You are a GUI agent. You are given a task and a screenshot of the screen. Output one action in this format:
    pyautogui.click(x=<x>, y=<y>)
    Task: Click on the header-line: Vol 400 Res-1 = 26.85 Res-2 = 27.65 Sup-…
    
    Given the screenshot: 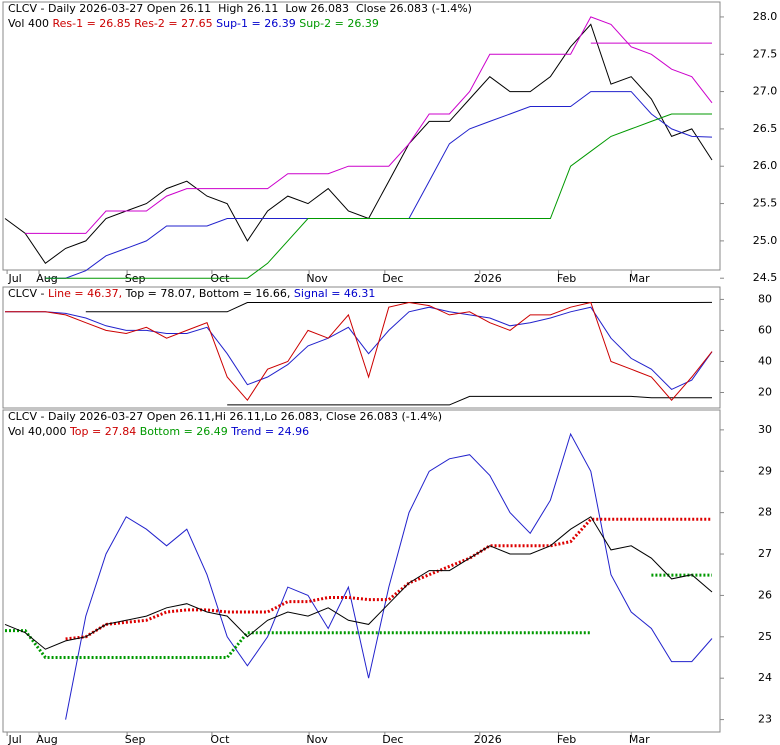 What is the action you would take?
    pyautogui.click(x=193, y=23)
    